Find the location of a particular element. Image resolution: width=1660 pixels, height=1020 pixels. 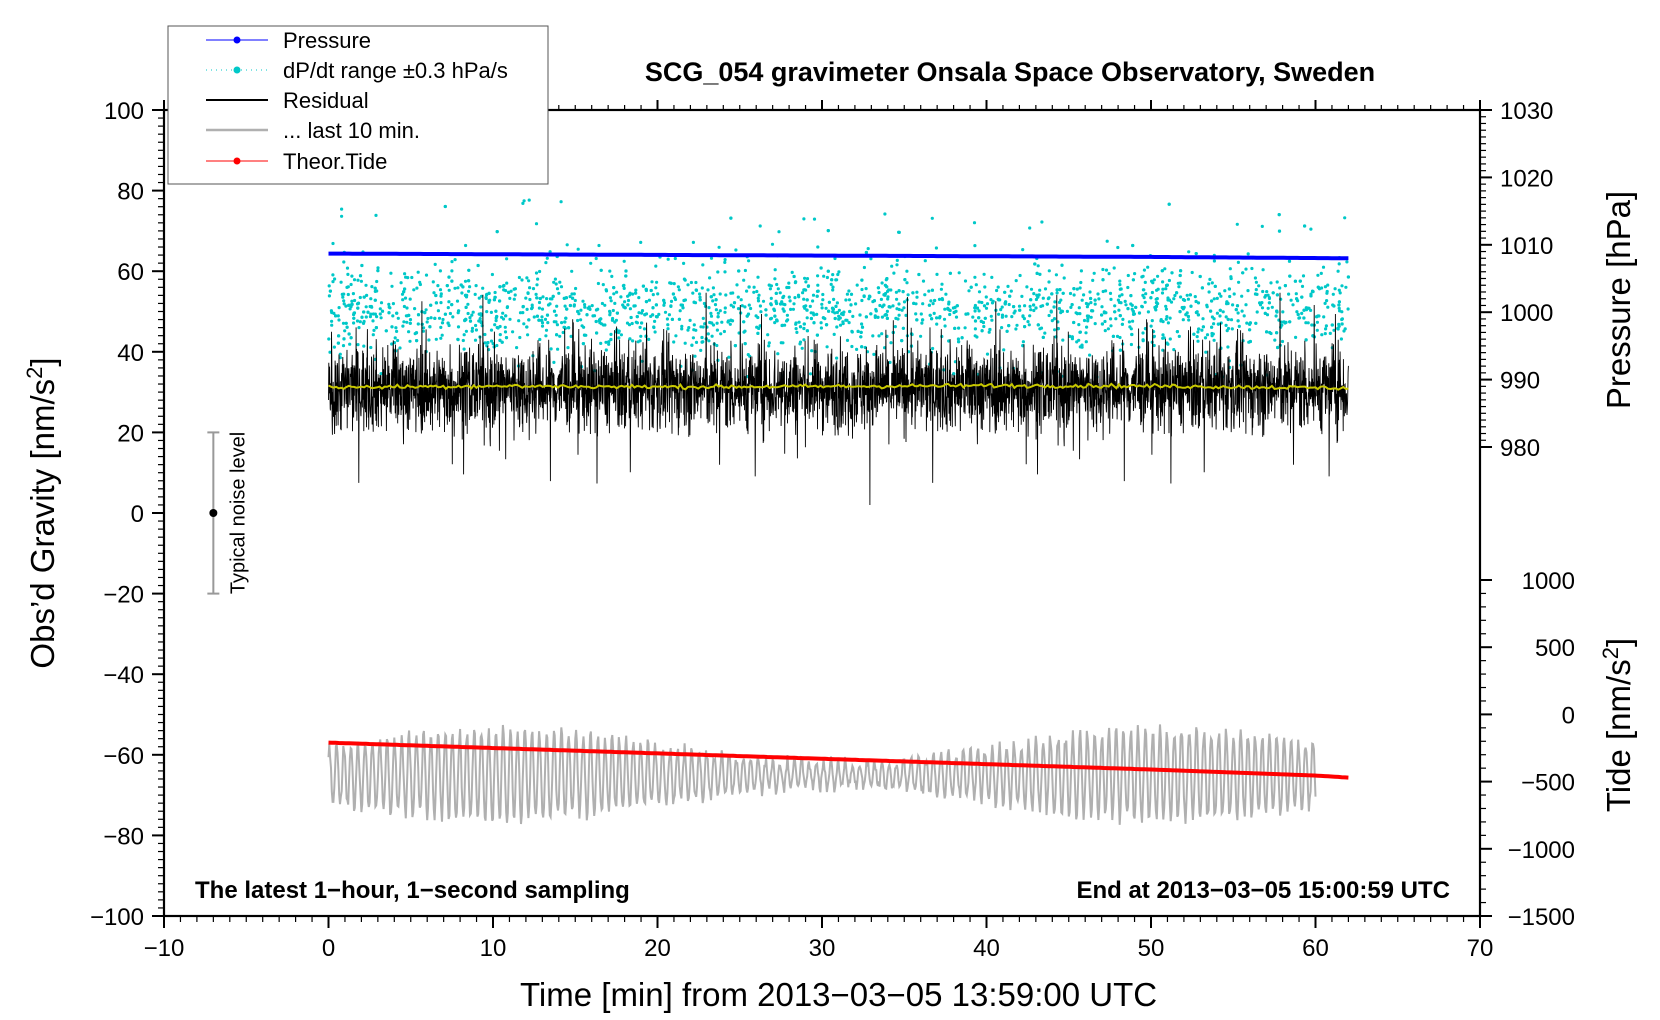

last-10-min-layer is located at coordinates (822, 774).